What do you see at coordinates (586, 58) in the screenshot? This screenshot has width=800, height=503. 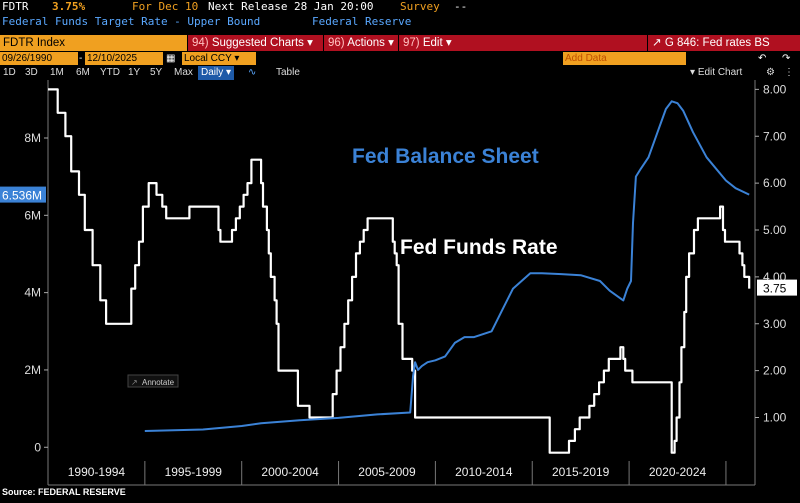 I see `add-data-placeholder: Add Data` at bounding box center [586, 58].